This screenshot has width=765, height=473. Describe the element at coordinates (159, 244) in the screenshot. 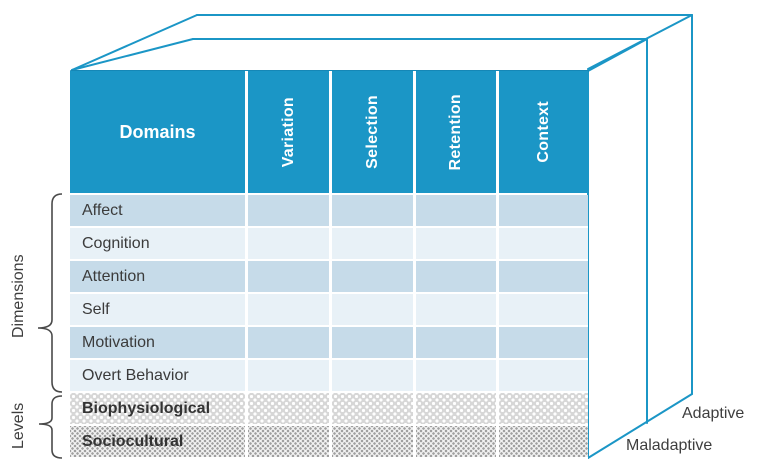

I see `row-label-cell: Cognition` at that location.